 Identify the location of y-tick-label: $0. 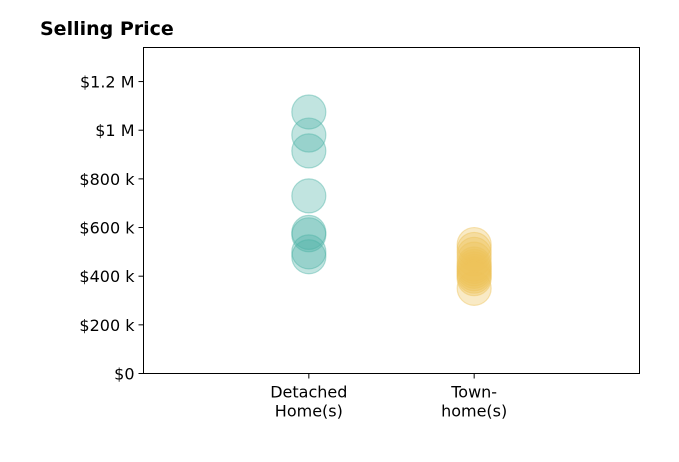
(124, 374).